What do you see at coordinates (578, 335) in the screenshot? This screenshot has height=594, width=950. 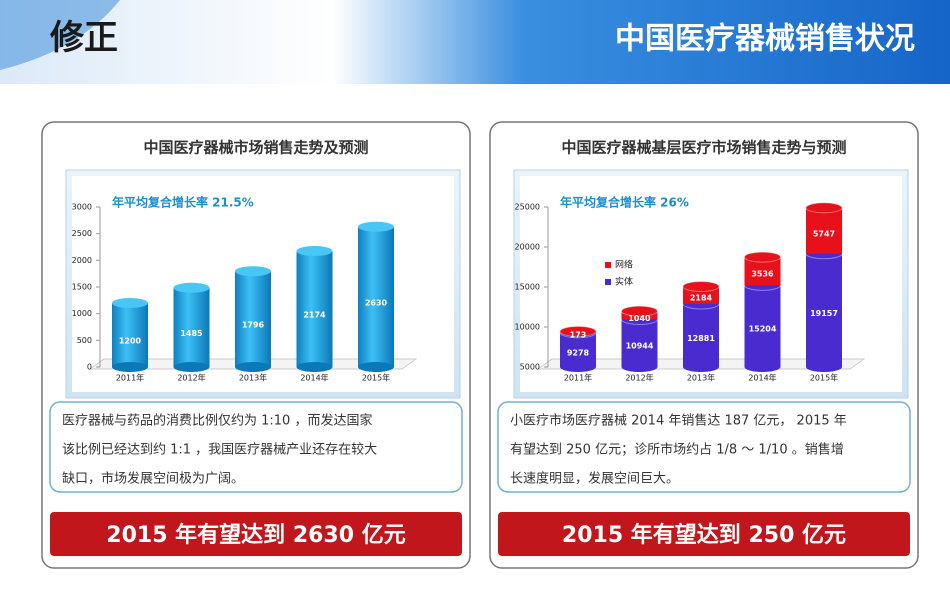 I see `value-label: 173` at bounding box center [578, 335].